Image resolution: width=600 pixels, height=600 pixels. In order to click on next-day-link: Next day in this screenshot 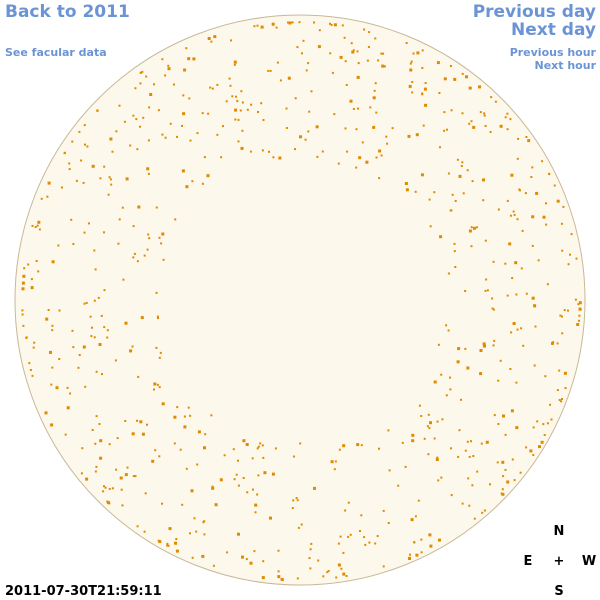, I will do `click(553, 30)`.